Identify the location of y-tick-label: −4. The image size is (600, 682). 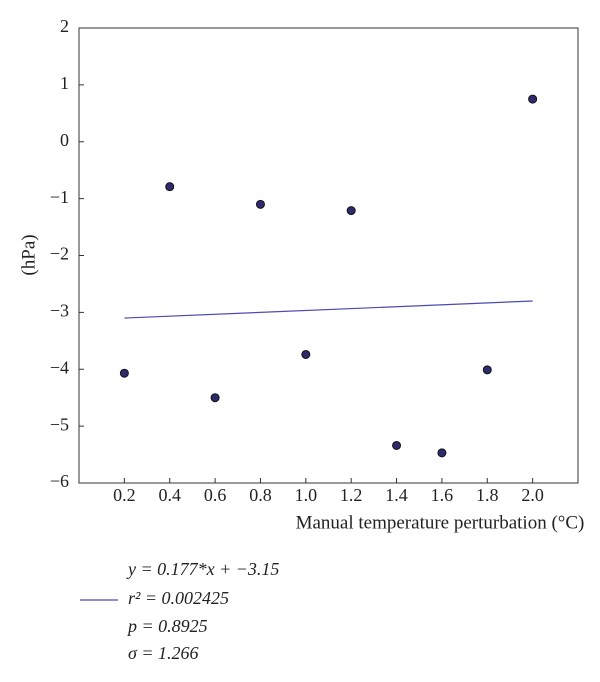
(59, 367).